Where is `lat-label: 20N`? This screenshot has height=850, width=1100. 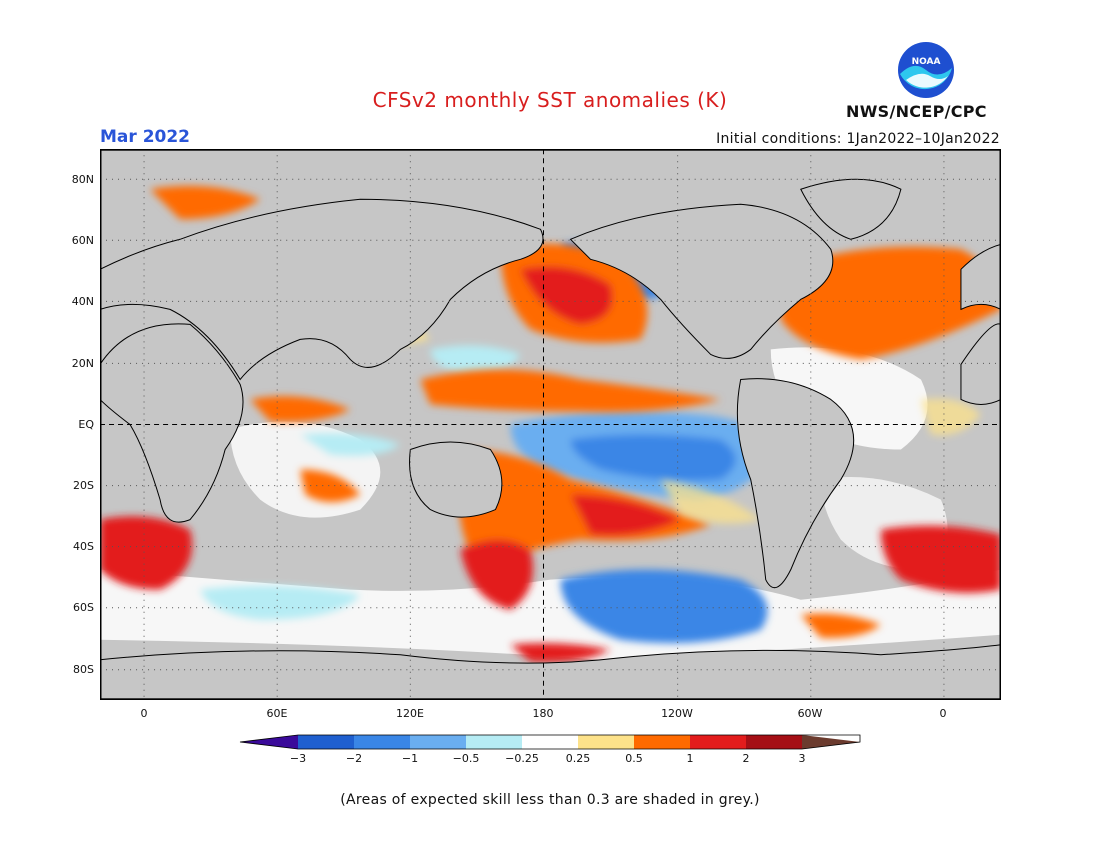
lat-label: 20N is located at coordinates (82, 363).